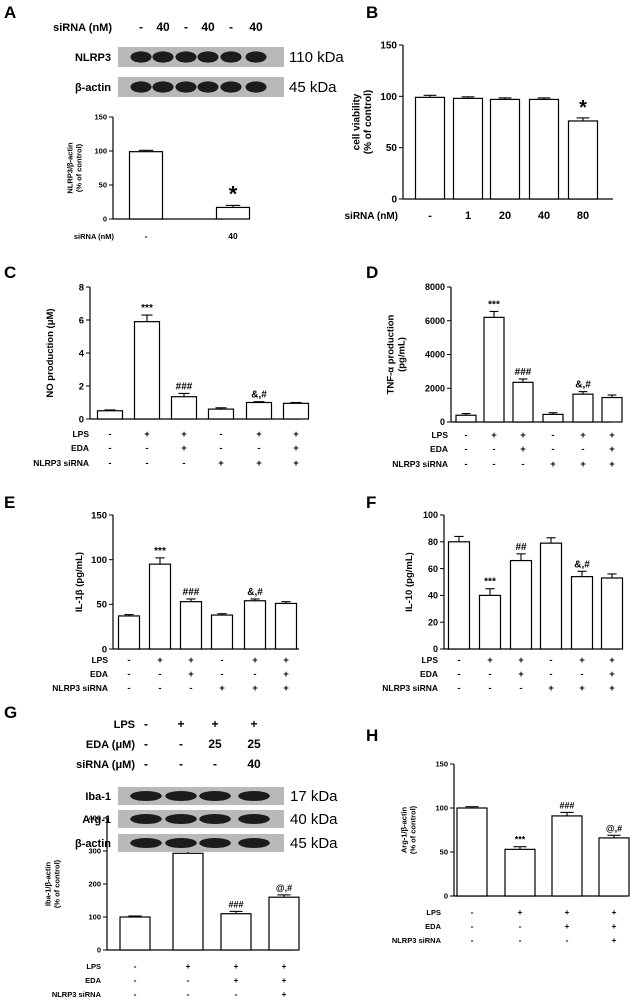 The image size is (640, 1003). Describe the element at coordinates (433, 596) in the screenshot. I see `panel-f-y-tick-label: 40` at that location.